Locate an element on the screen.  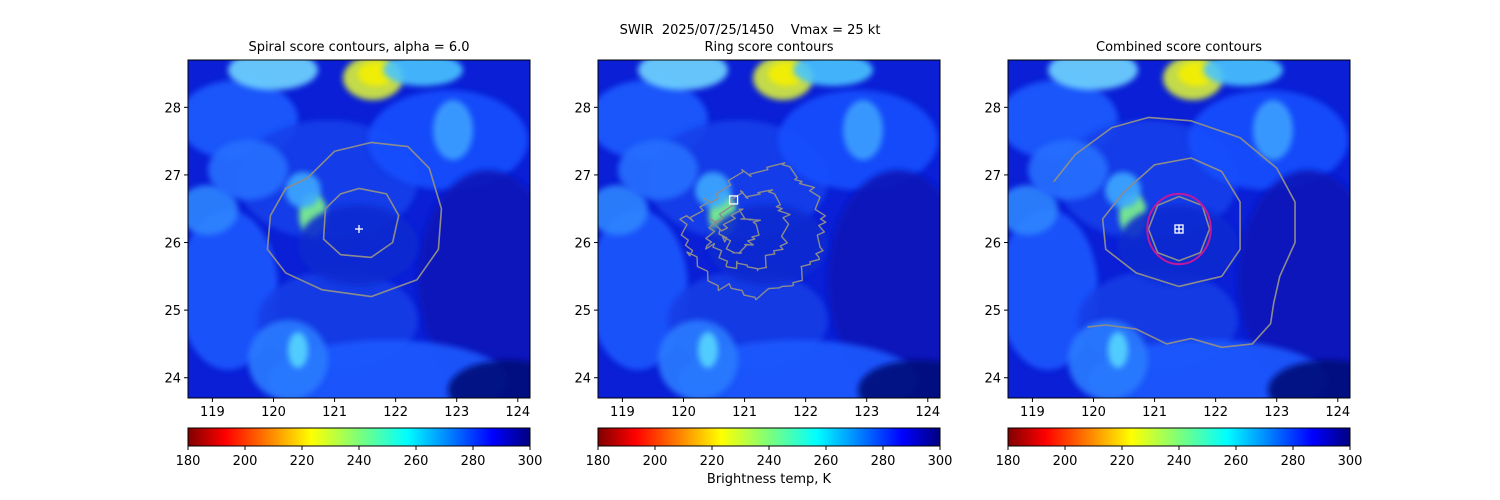
radius-circle is located at coordinates (1179, 229).